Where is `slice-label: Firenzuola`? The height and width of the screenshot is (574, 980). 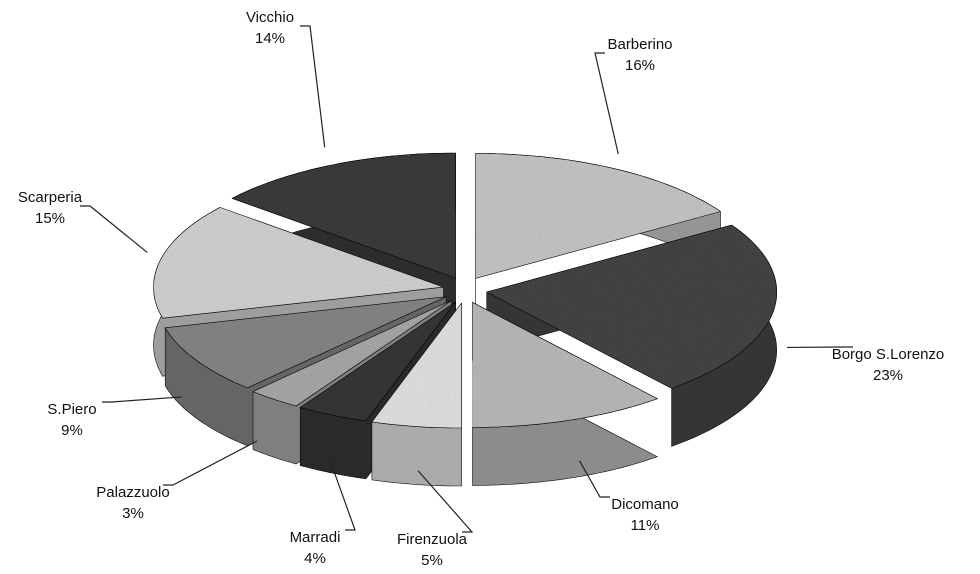
slice-label: Firenzuola is located at coordinates (432, 539).